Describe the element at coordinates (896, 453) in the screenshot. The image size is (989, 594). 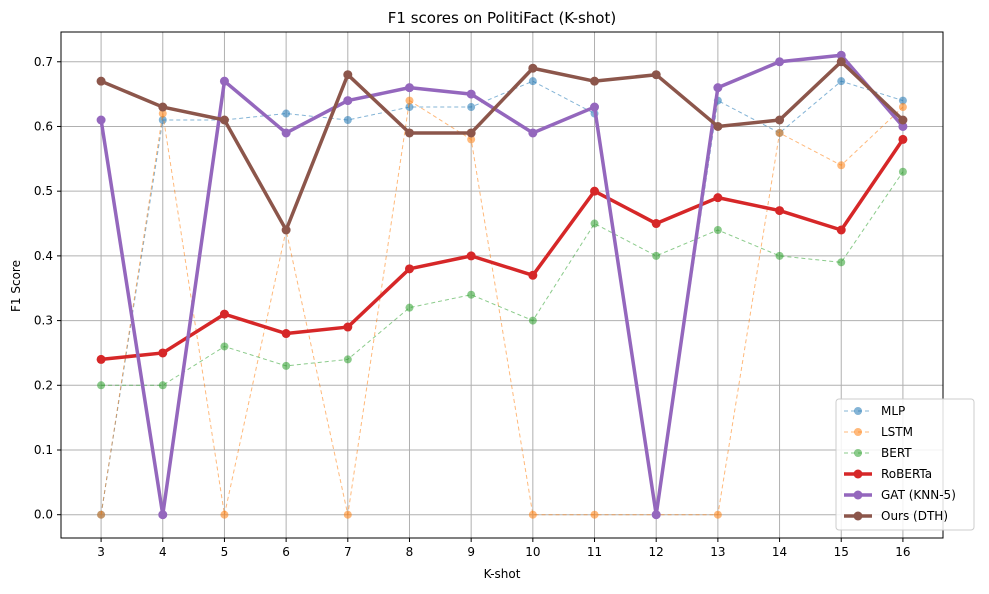
I see `legend-label: BERT` at that location.